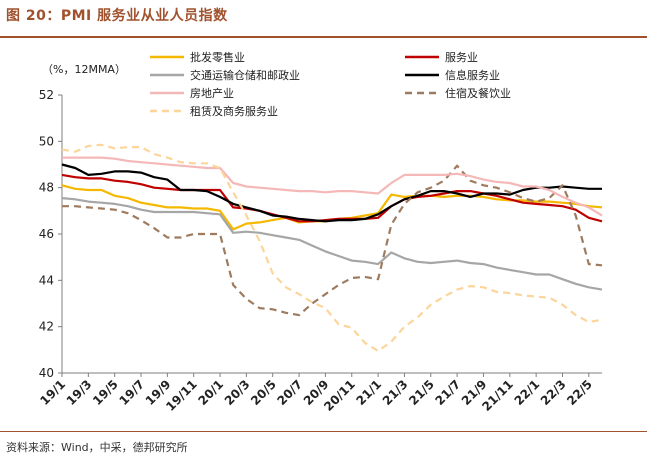 Image resolution: width=647 pixels, height=467 pixels. What do you see at coordinates (79, 392) in the screenshot?
I see `x-tick-label: 19/3` at bounding box center [79, 392].